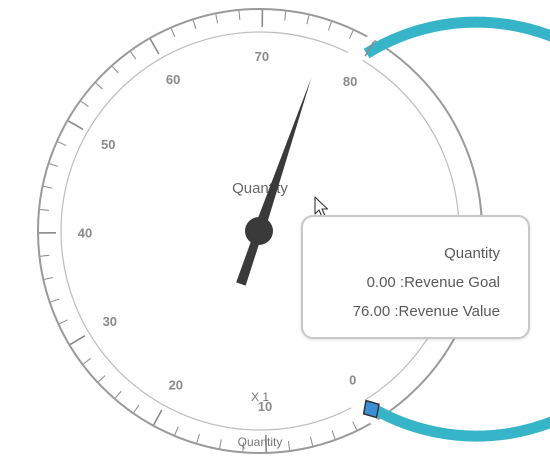 This screenshot has height=473, width=550. I want to click on tooltip-goal: 0.00 :Revenue Goal, so click(433, 282).